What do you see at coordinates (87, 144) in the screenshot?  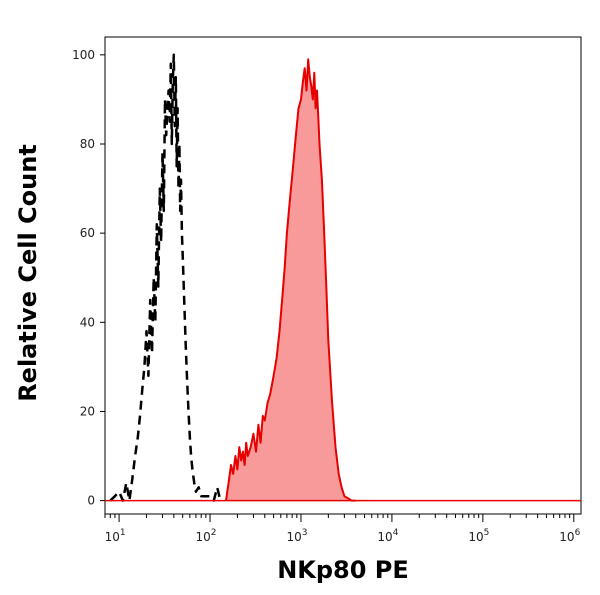 I see `y-tick-label: 80` at bounding box center [87, 144].